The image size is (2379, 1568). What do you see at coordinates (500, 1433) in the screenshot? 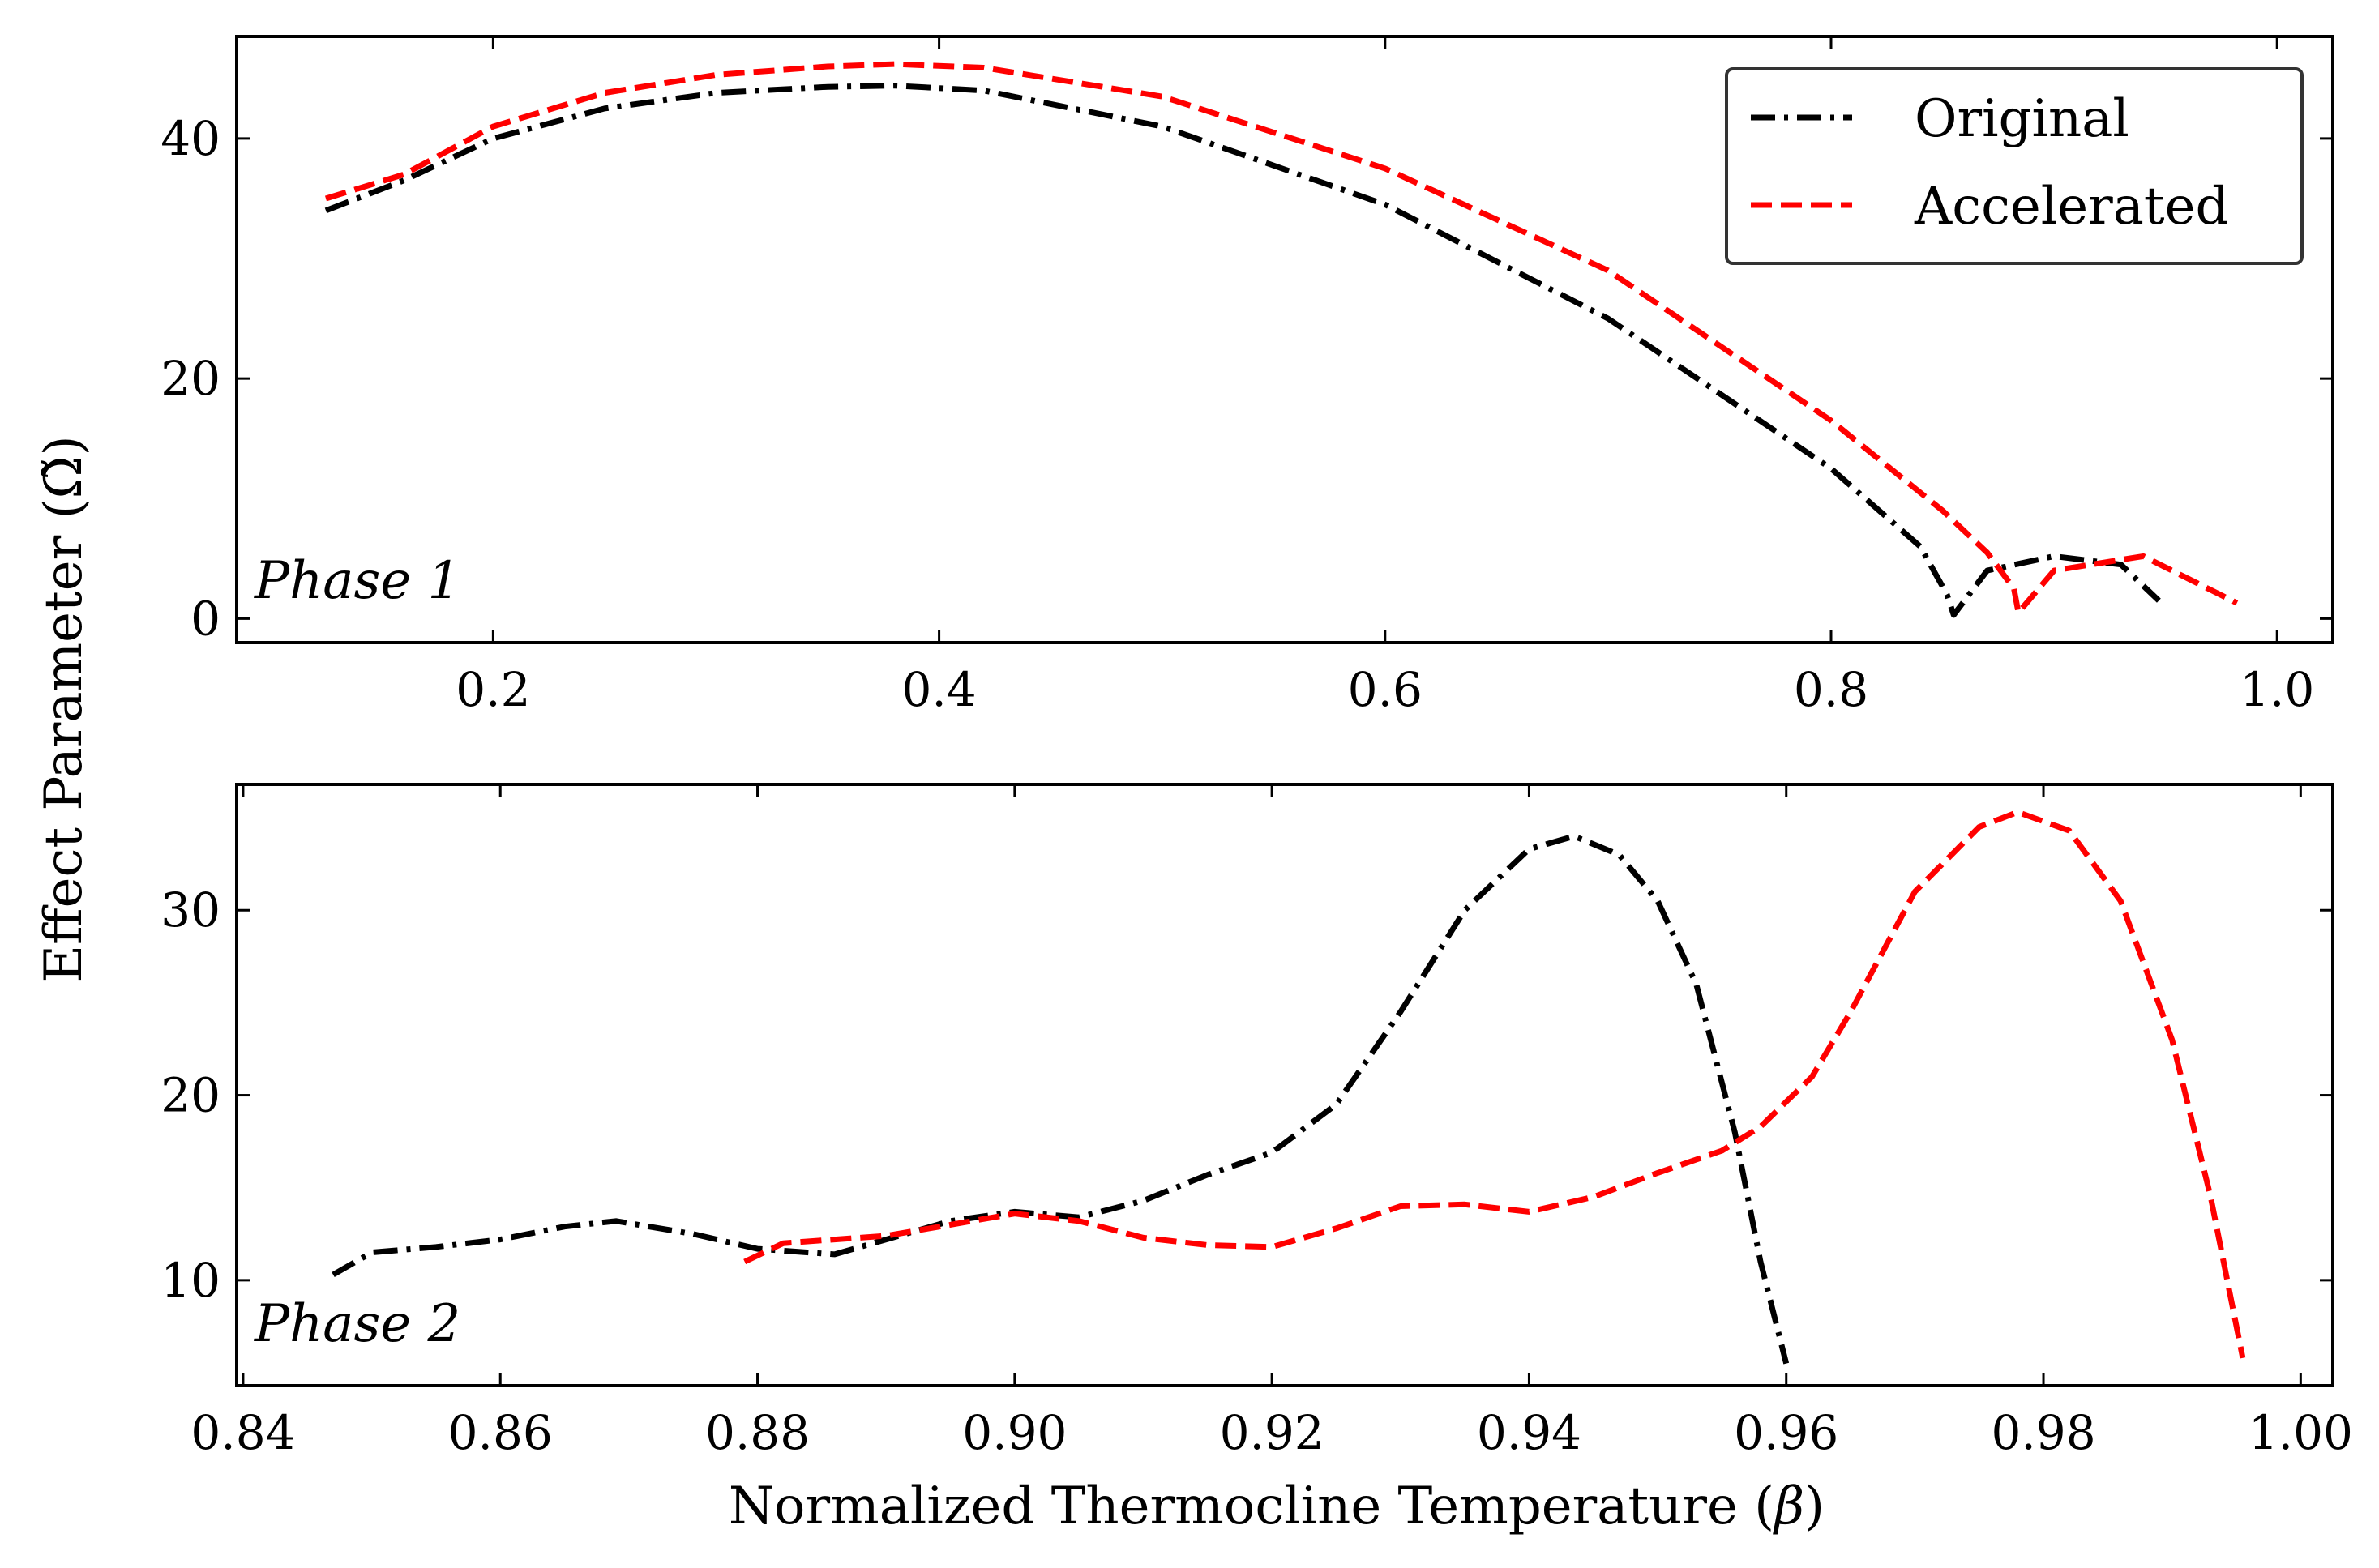
I see `x-tick-label: 0.86` at bounding box center [500, 1433].